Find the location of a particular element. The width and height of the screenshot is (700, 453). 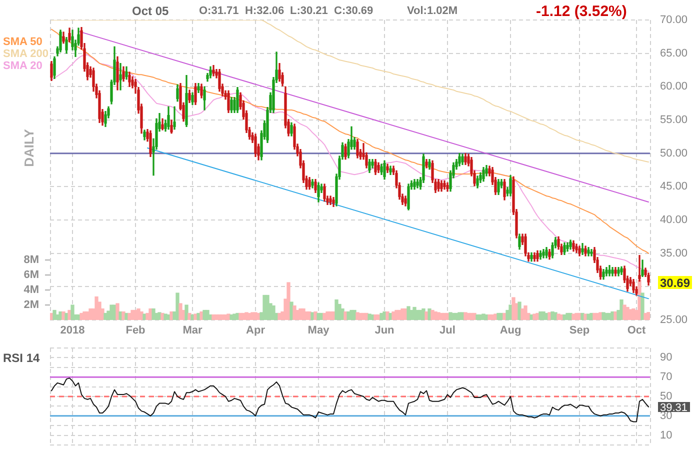

y-tick-label: 55.00 is located at coordinates (674, 120).